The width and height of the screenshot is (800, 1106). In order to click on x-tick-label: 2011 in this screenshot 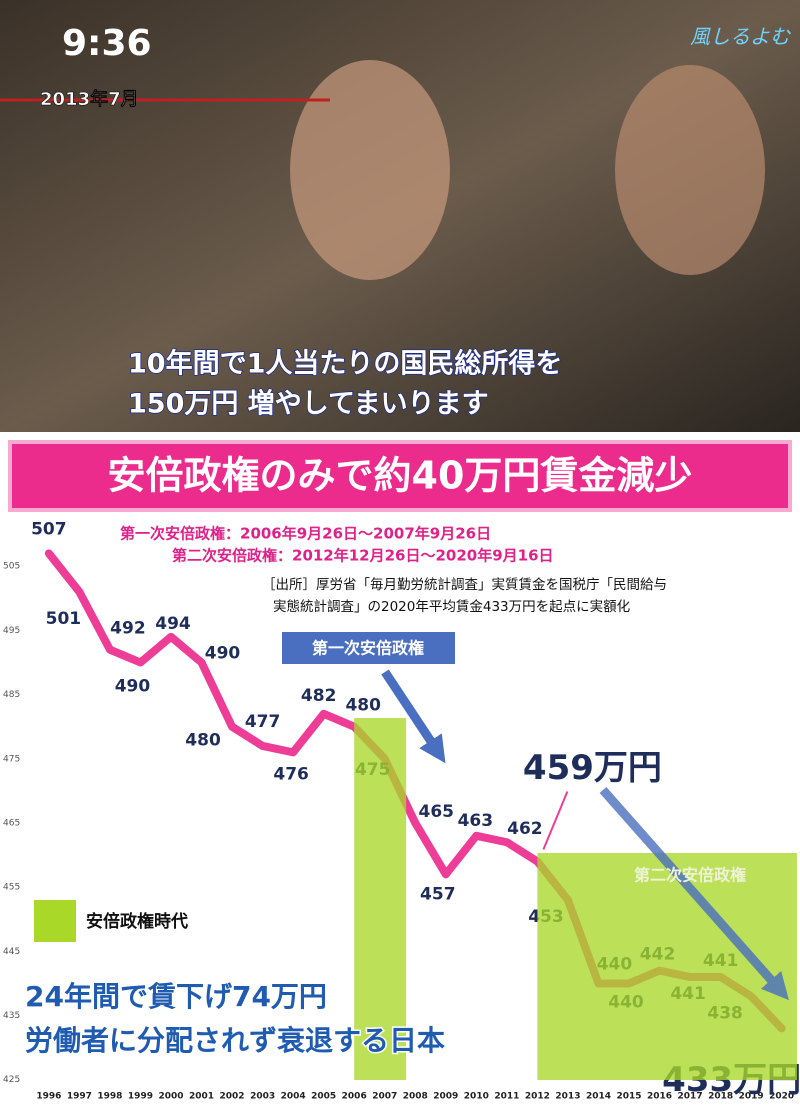, I will do `click(506, 1097)`.